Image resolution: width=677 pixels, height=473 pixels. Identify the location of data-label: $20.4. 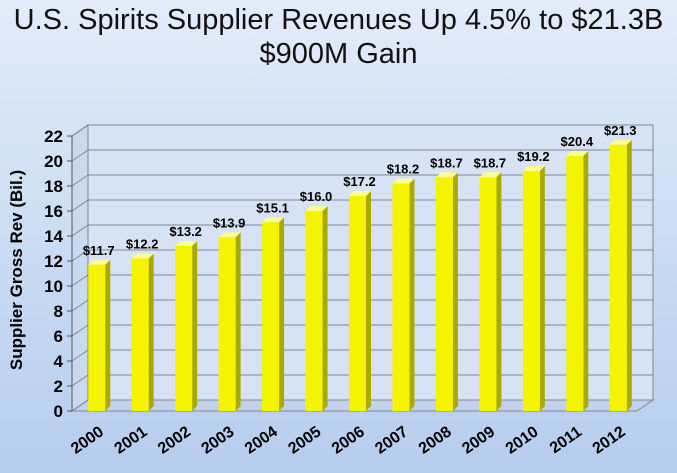
(577, 141).